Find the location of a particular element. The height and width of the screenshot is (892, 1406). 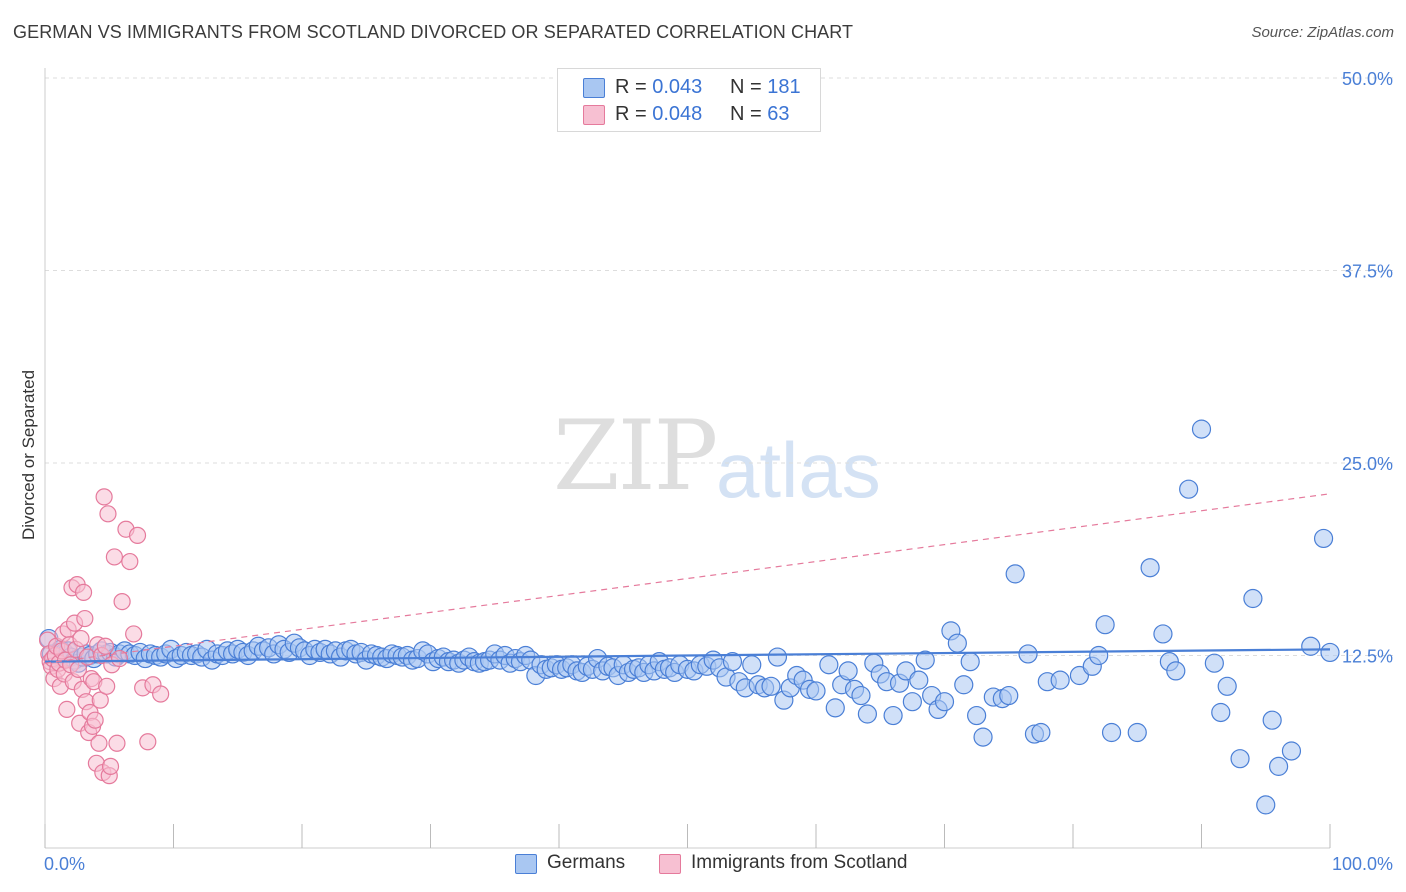

legend-n-value: 63 is located at coordinates (778, 114).